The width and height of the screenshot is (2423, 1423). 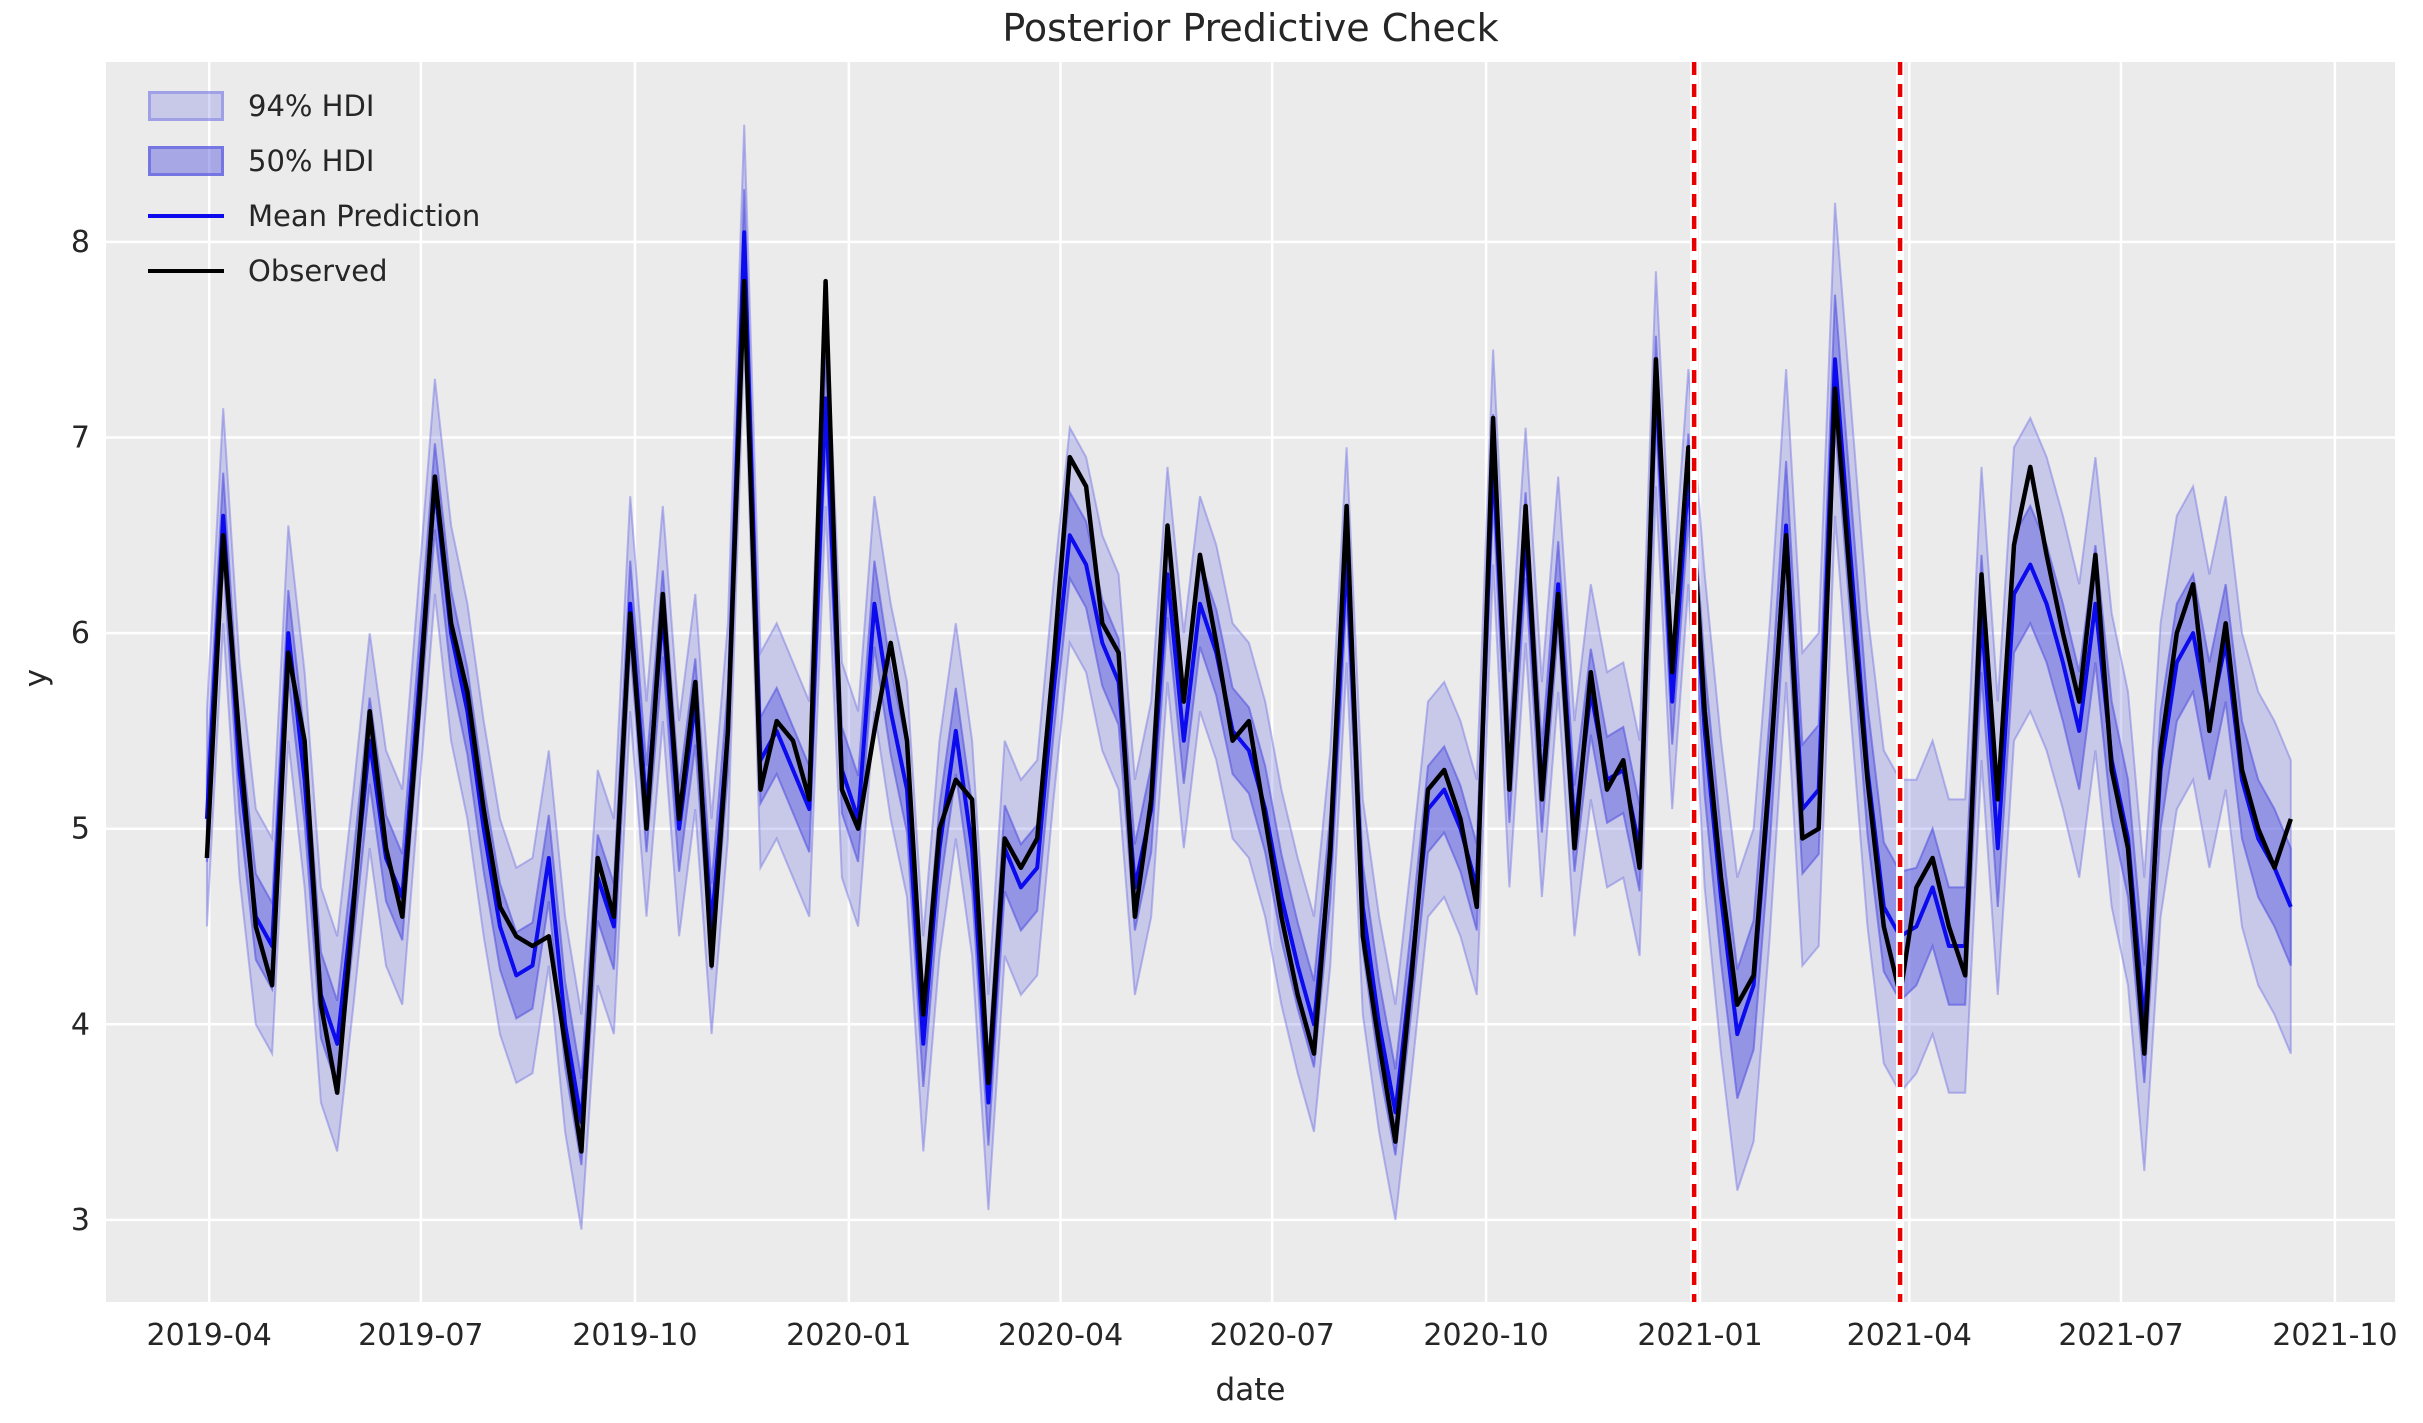 What do you see at coordinates (80, 1220) in the screenshot?
I see `y-tick-label: 3` at bounding box center [80, 1220].